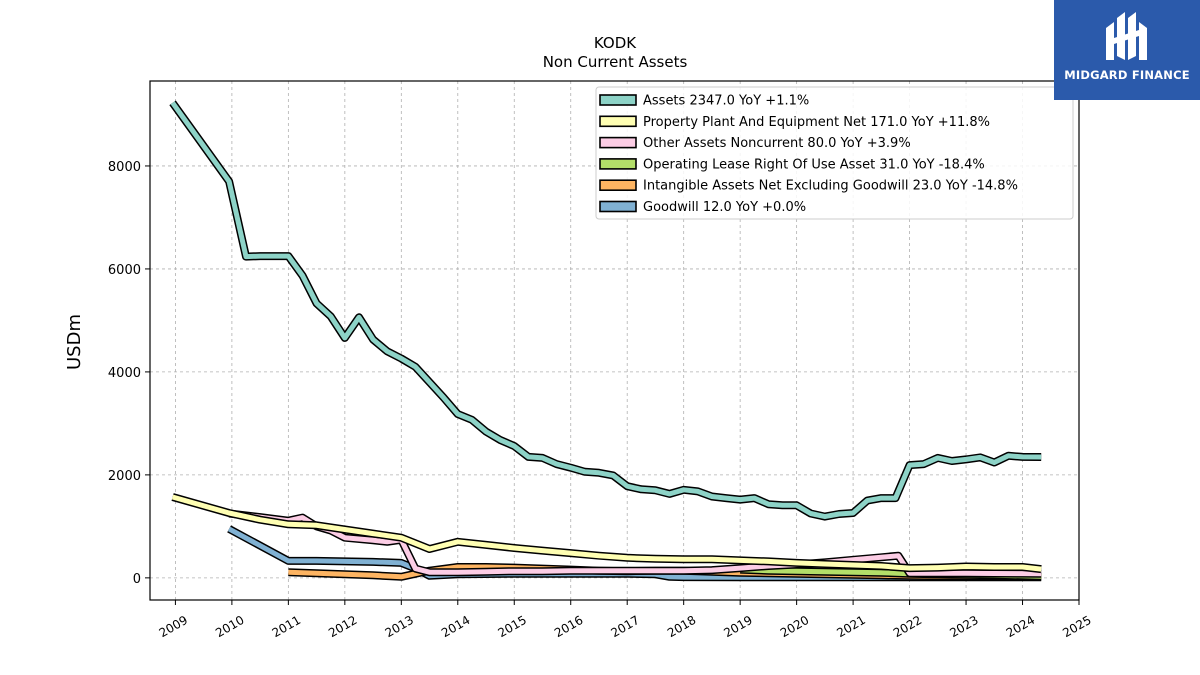 The height and width of the screenshot is (675, 1200). What do you see at coordinates (124, 167) in the screenshot?
I see `y-tick-label: 8000` at bounding box center [124, 167].